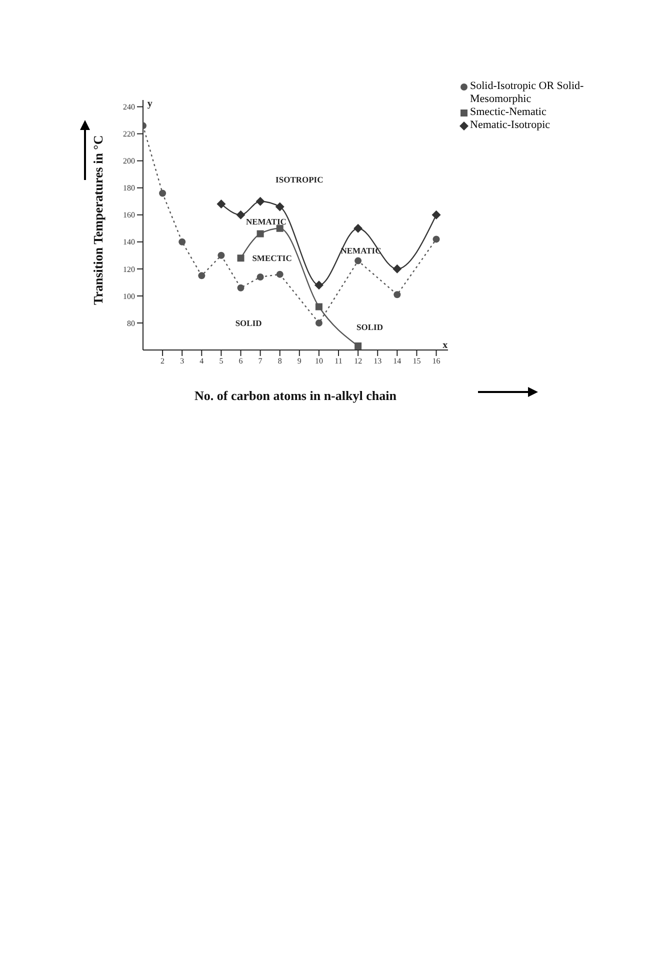  What do you see at coordinates (436, 361) in the screenshot?
I see `x-tick-label: 16` at bounding box center [436, 361].